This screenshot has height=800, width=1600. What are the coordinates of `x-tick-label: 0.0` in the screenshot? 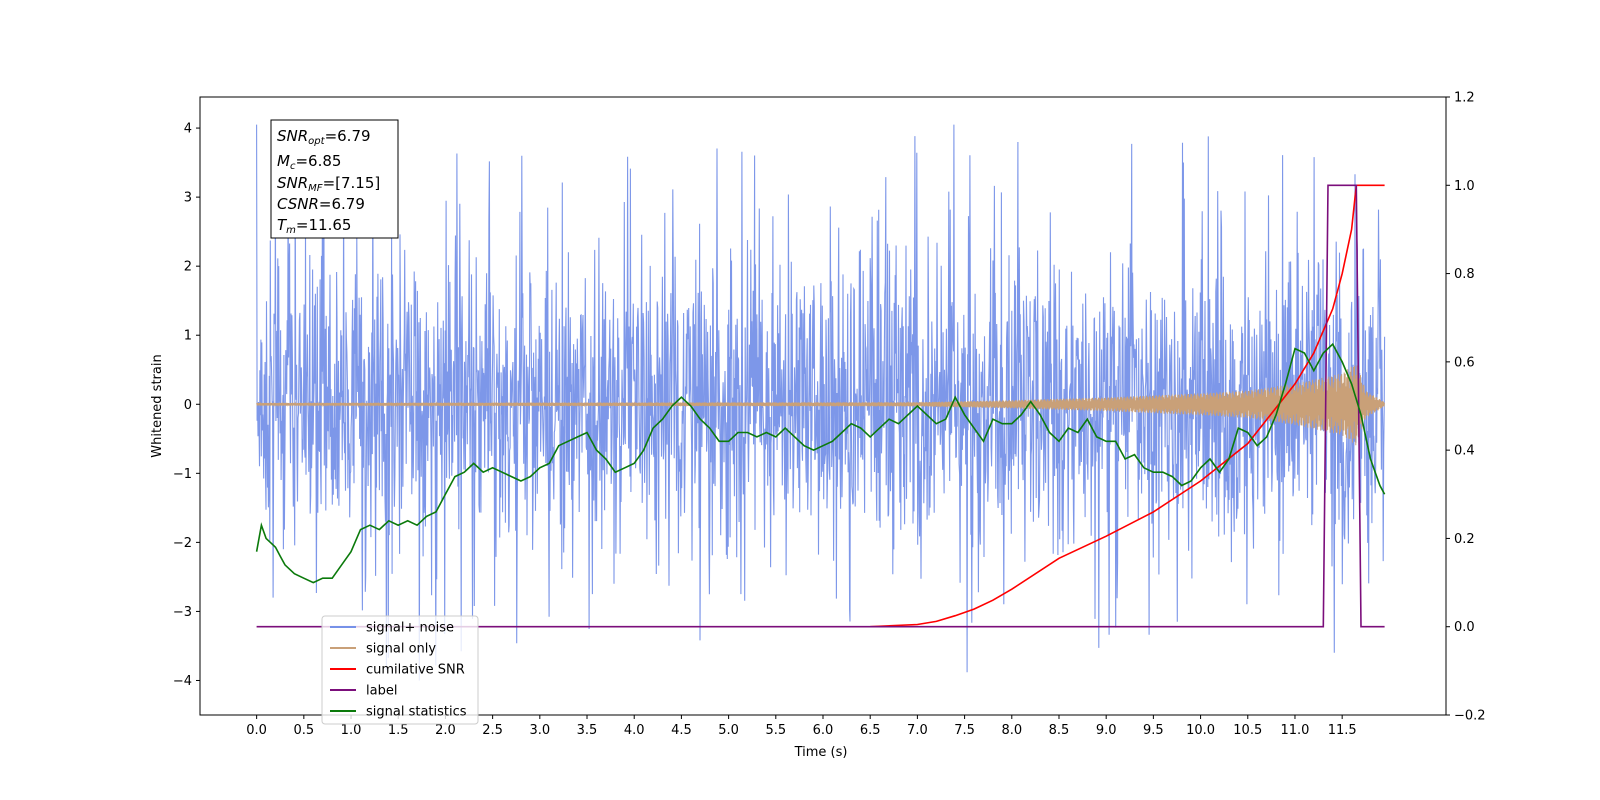 It's located at (256, 730).